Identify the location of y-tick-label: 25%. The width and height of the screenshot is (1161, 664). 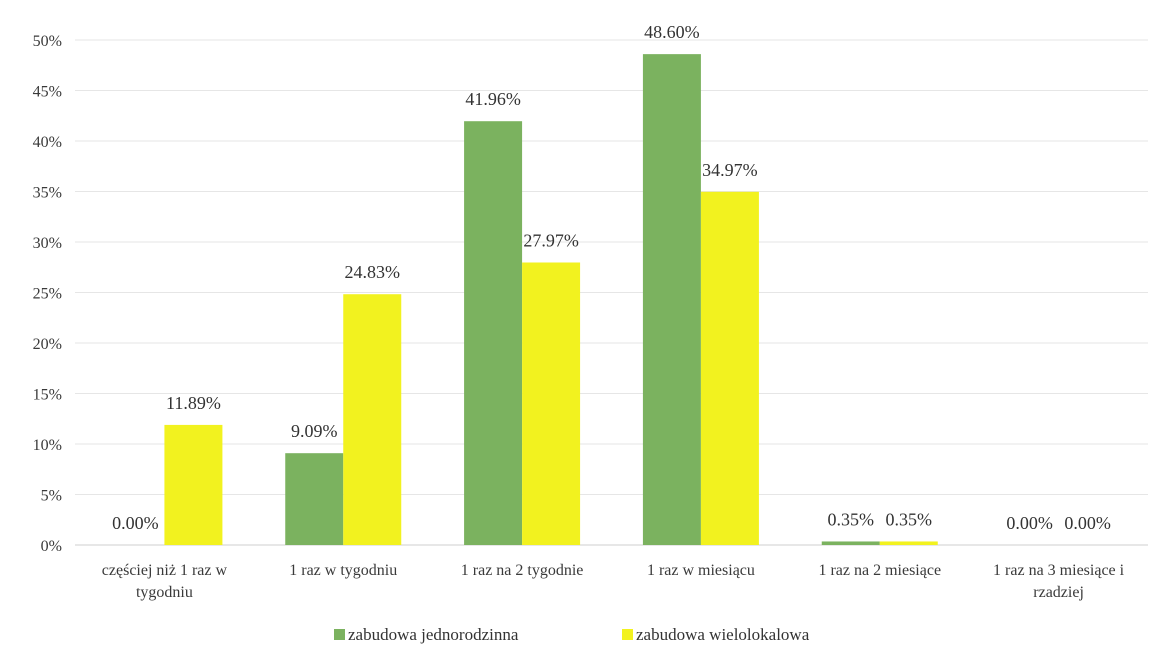
(47, 294).